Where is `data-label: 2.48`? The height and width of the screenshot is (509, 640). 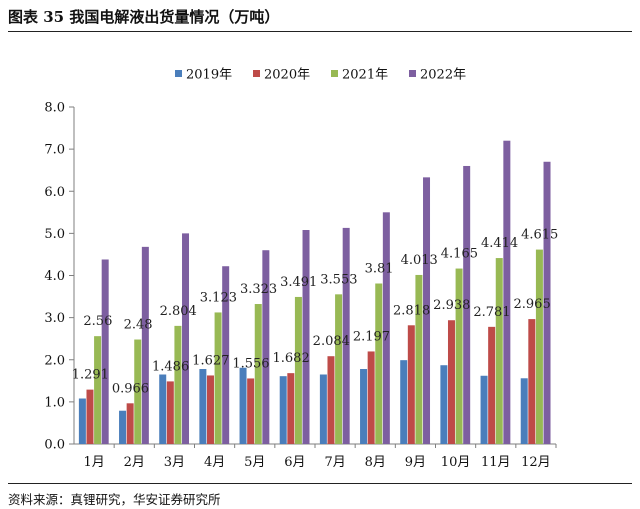 data-label: 2.48 is located at coordinates (138, 325).